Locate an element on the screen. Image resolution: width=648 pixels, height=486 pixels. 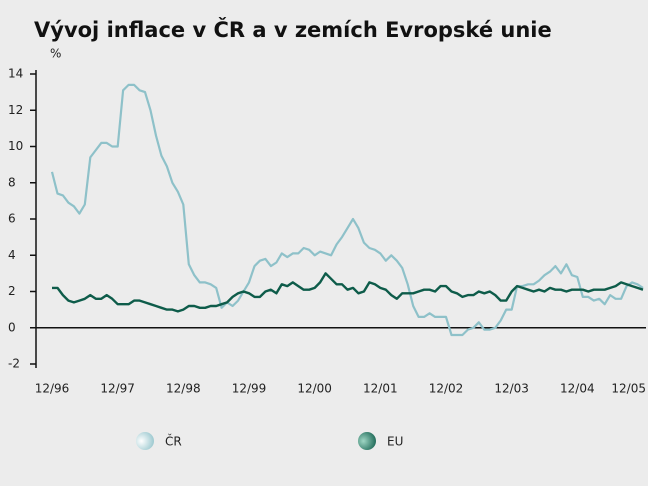
y-tick-label: 8 is located at coordinates (12, 182).